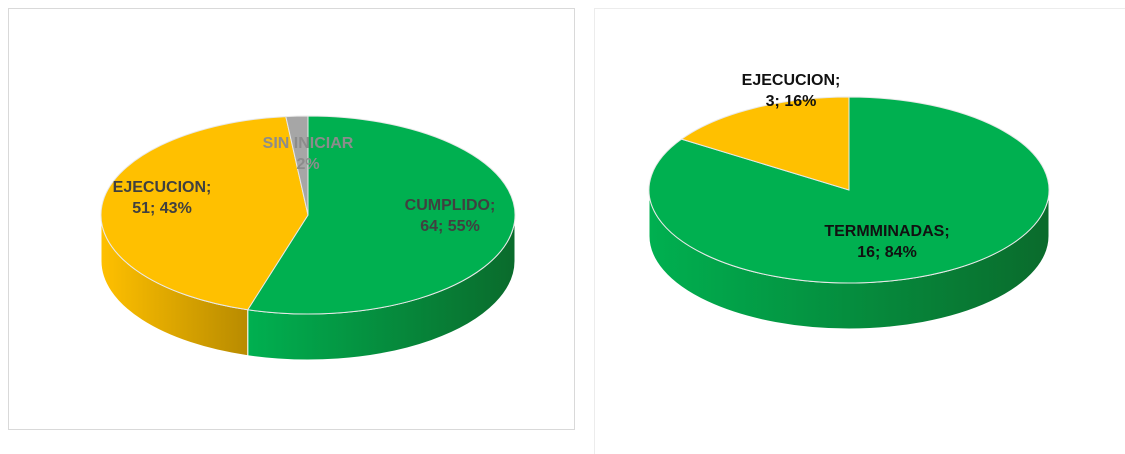 The height and width of the screenshot is (454, 1125). I want to click on pie-slice-termminadas, so click(849, 190).